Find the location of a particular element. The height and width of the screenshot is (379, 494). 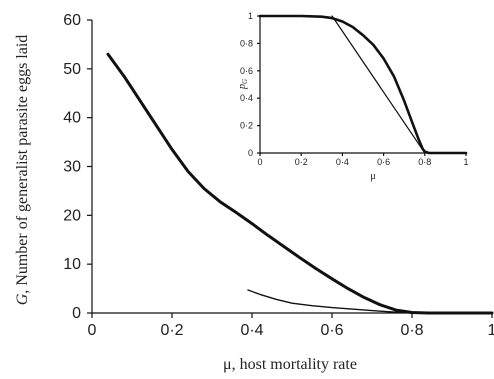

main-x-tick-label: 0·8 is located at coordinates (411, 330).